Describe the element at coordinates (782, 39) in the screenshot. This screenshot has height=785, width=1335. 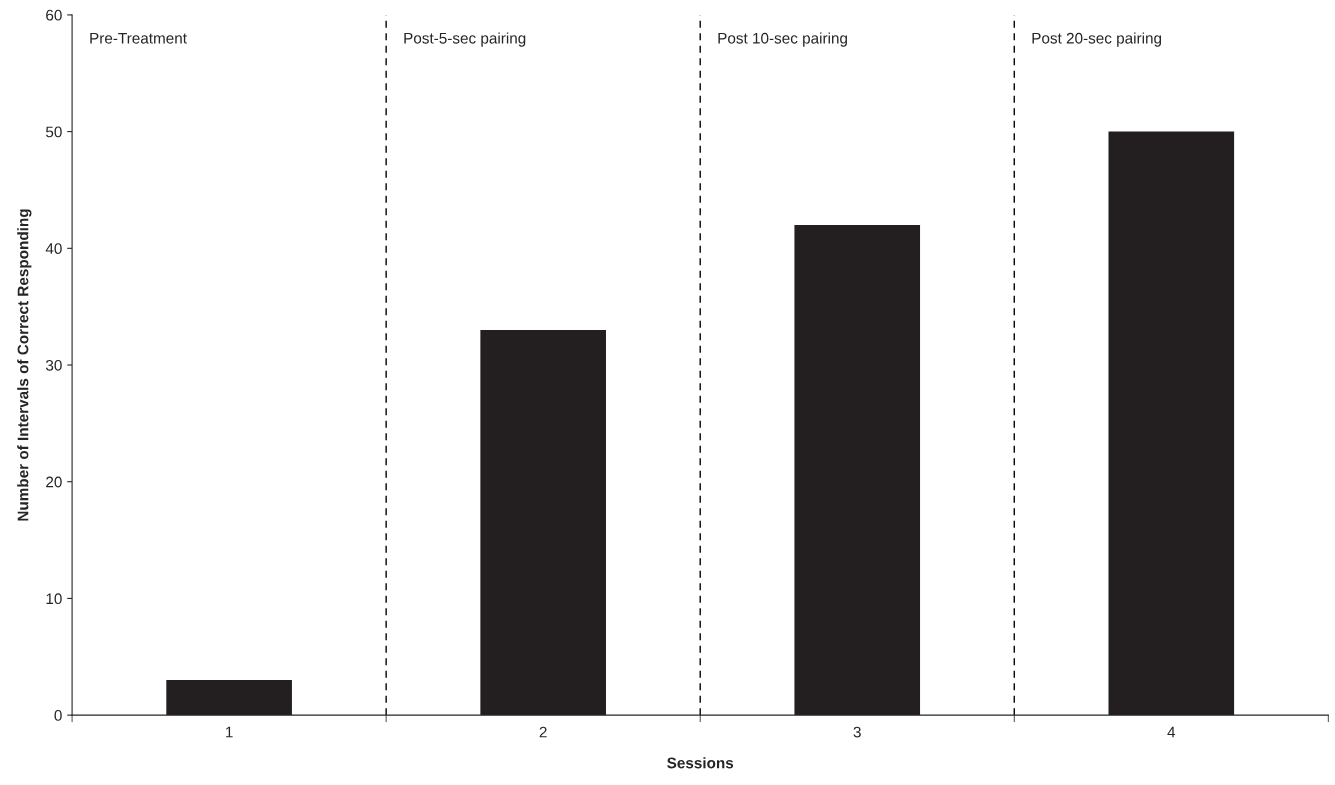
I see `annotation: Post 10-sec pairing` at that location.